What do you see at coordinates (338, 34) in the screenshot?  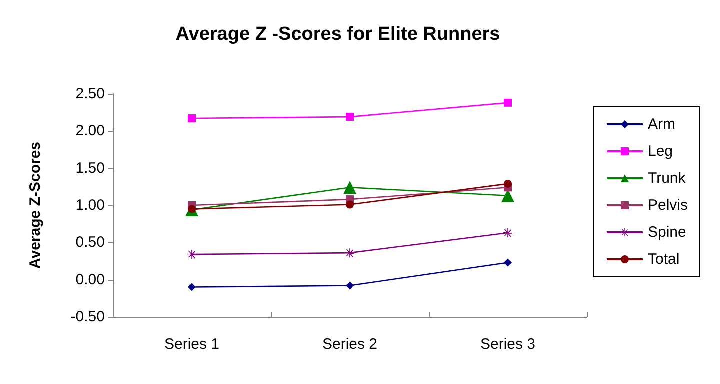 I see `chart-title: Average Z -Scores for Elite Runners` at bounding box center [338, 34].